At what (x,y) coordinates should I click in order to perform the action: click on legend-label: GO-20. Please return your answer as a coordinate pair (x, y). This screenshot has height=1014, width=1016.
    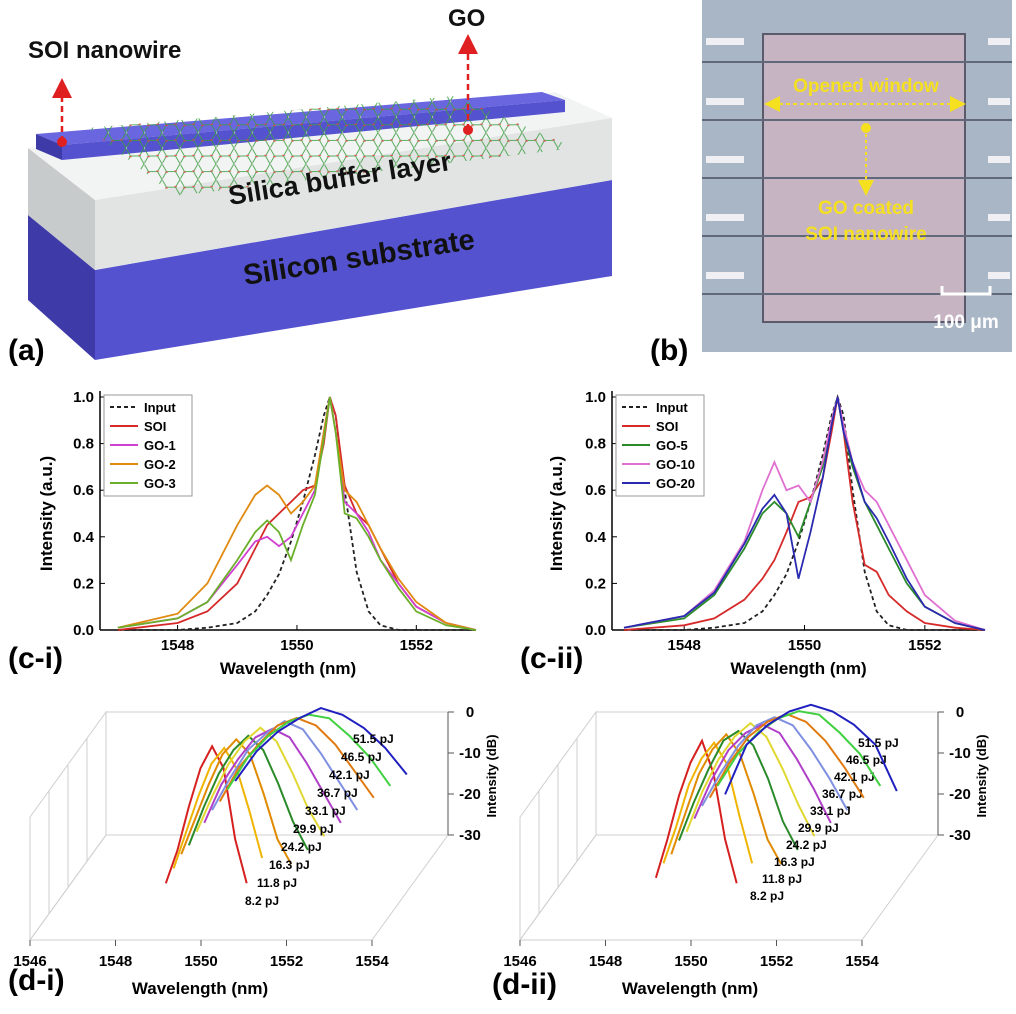
    Looking at the image, I should click on (675, 483).